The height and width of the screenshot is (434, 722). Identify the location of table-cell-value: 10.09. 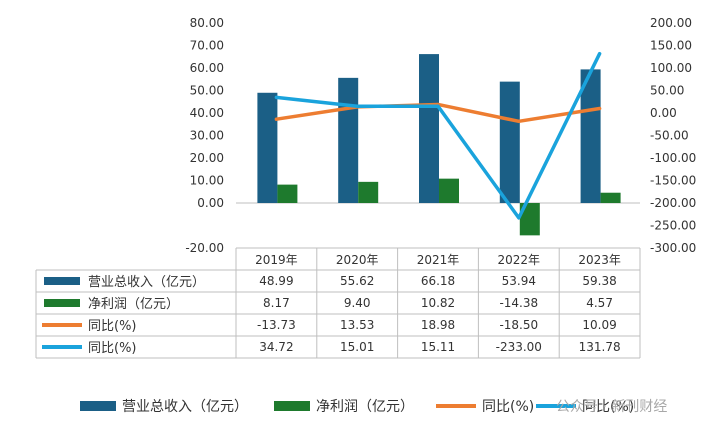
(599, 325).